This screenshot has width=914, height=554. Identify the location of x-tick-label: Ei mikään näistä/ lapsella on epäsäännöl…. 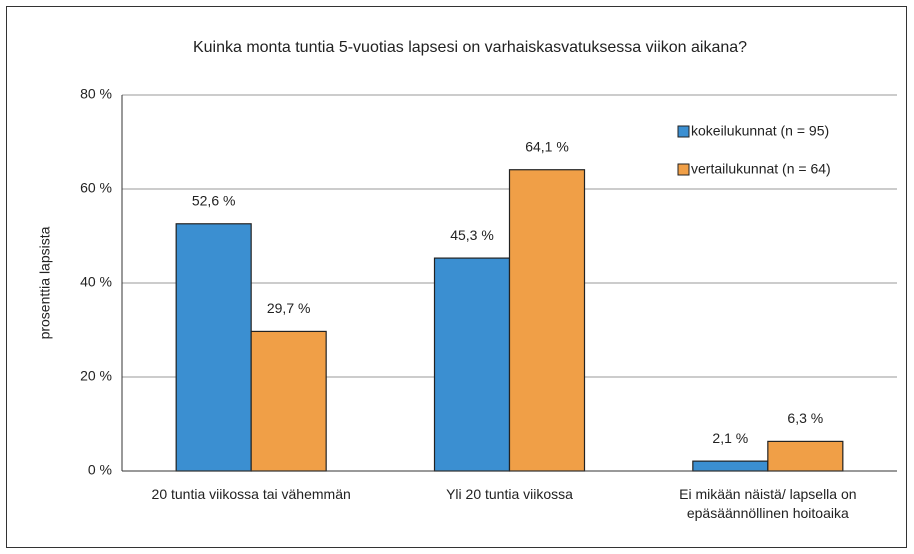
(768, 503).